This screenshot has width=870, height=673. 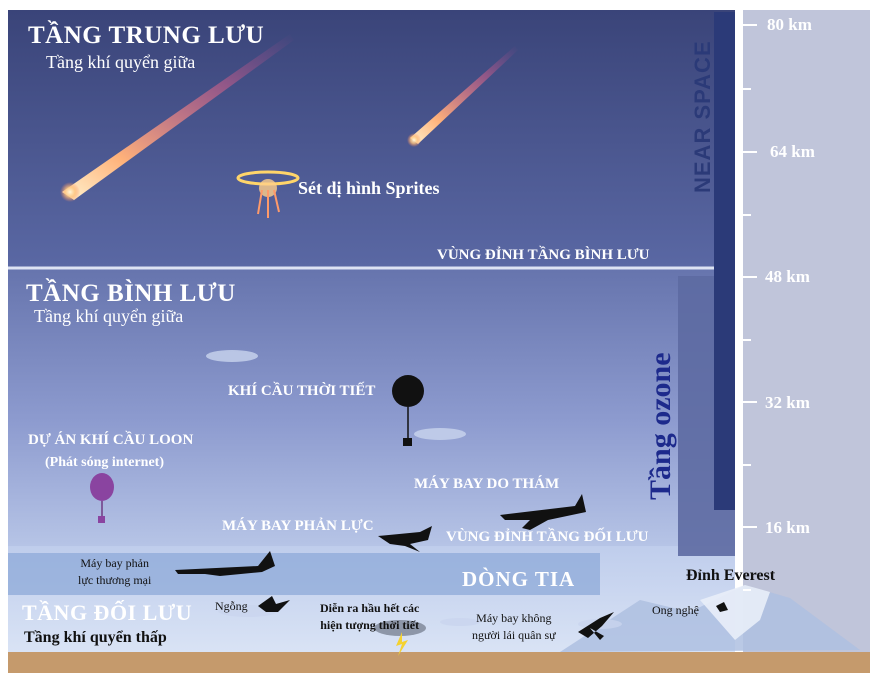 What do you see at coordinates (104, 462) in the screenshot?
I see `loon-project-subtitle: (Phát sóng internet)` at bounding box center [104, 462].